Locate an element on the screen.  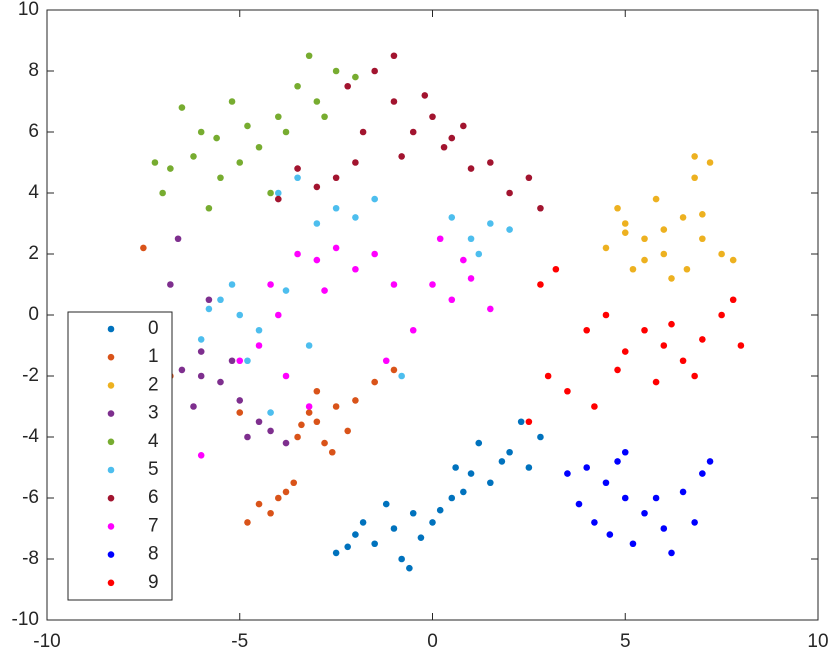
y-tick-label: -4 is located at coordinates (30, 436).